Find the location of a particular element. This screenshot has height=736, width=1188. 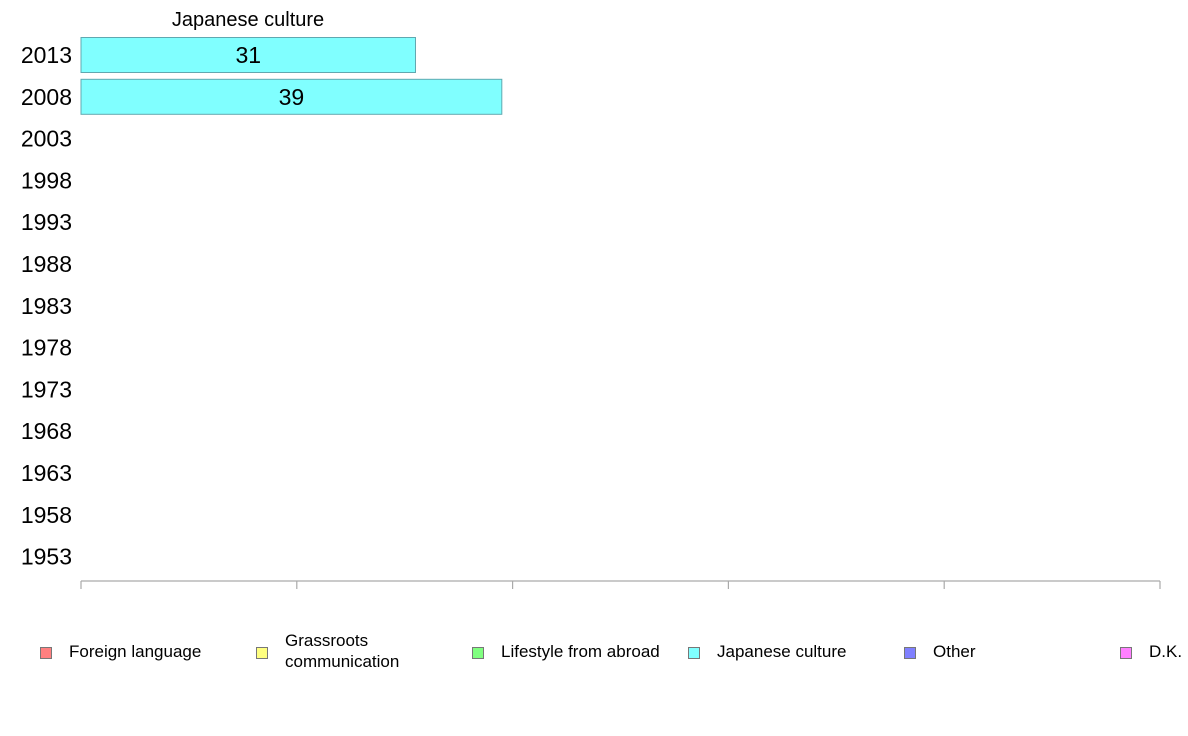

legend-label: Japanese culture is located at coordinates (782, 651).